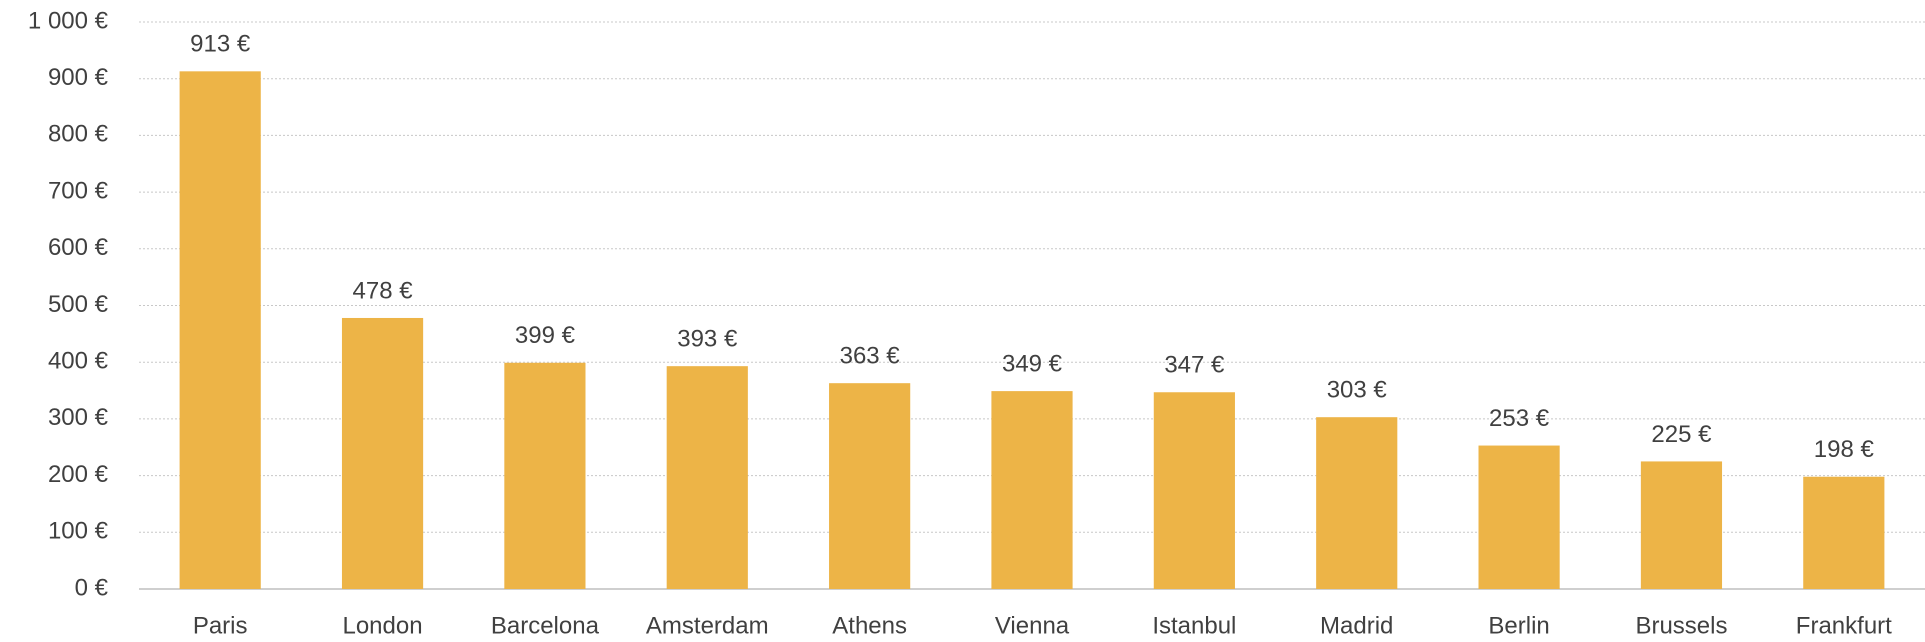 Image resolution: width=1925 pixels, height=642 pixels. What do you see at coordinates (78, 417) in the screenshot?
I see `y-tick-label: 300 €` at bounding box center [78, 417].